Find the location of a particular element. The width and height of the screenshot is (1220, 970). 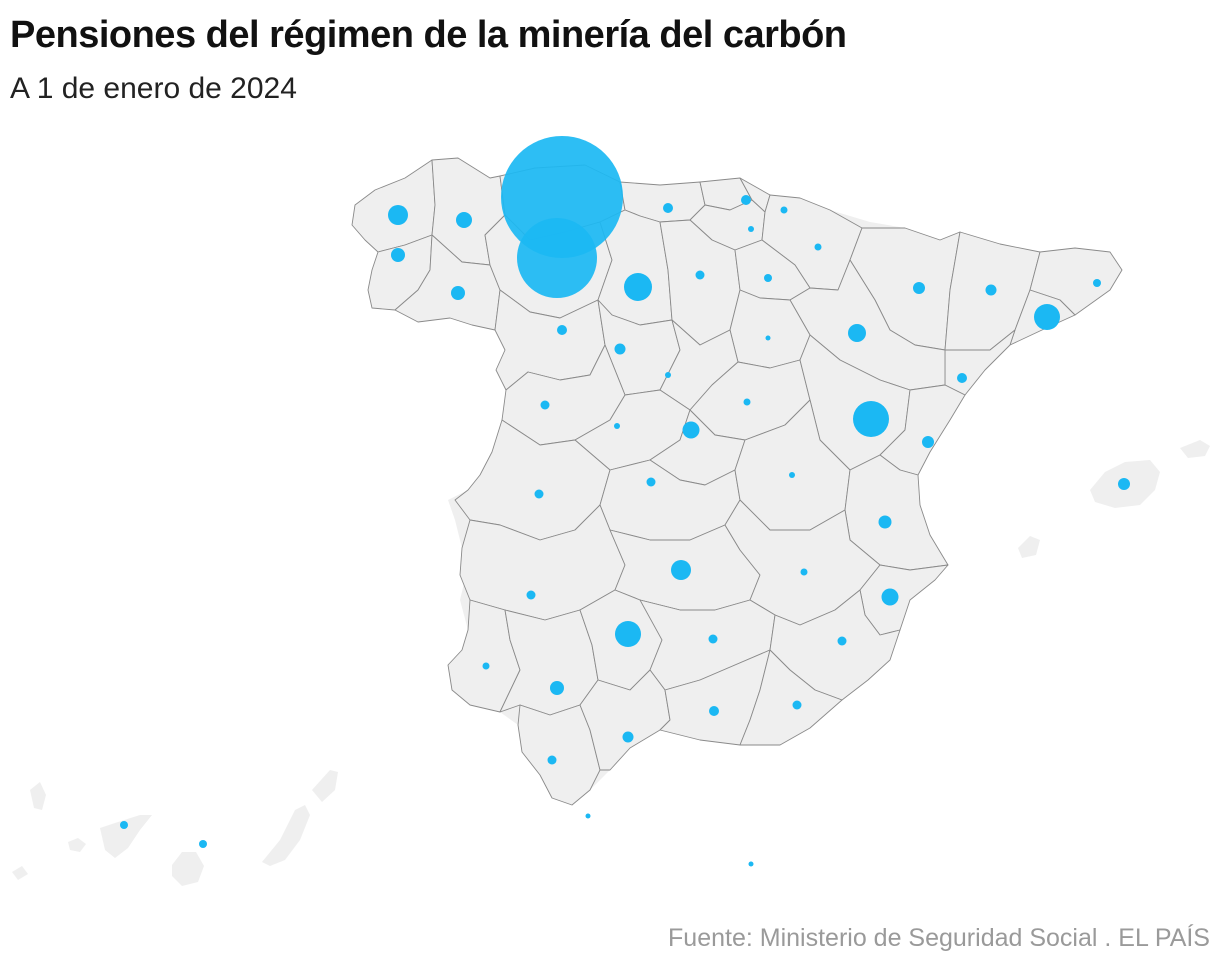

bubble-la-rioja is located at coordinates (768, 278).